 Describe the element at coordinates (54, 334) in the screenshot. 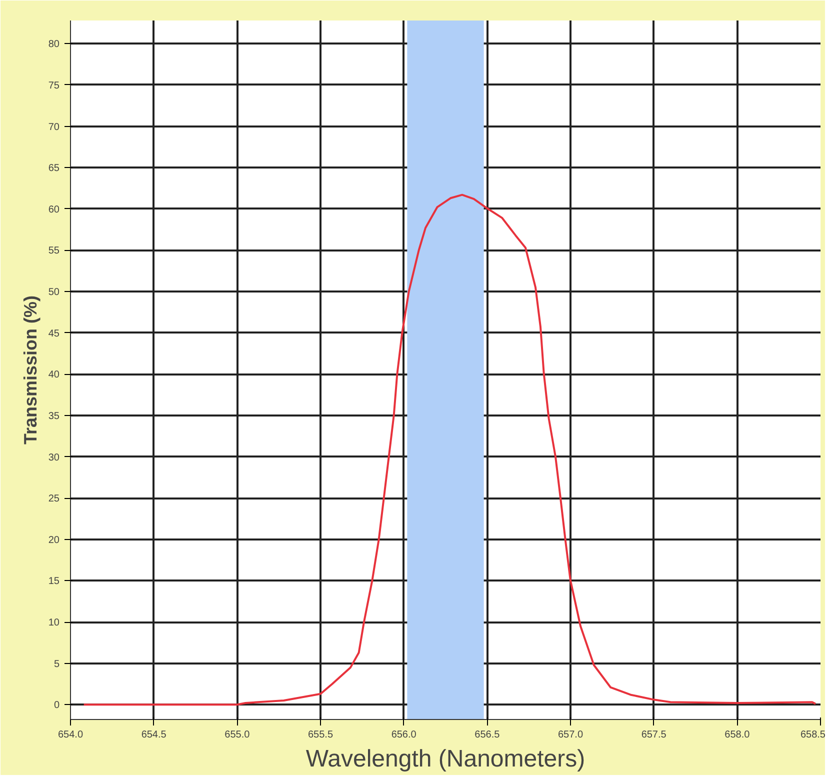

I see `y-tick-label: 45` at that location.